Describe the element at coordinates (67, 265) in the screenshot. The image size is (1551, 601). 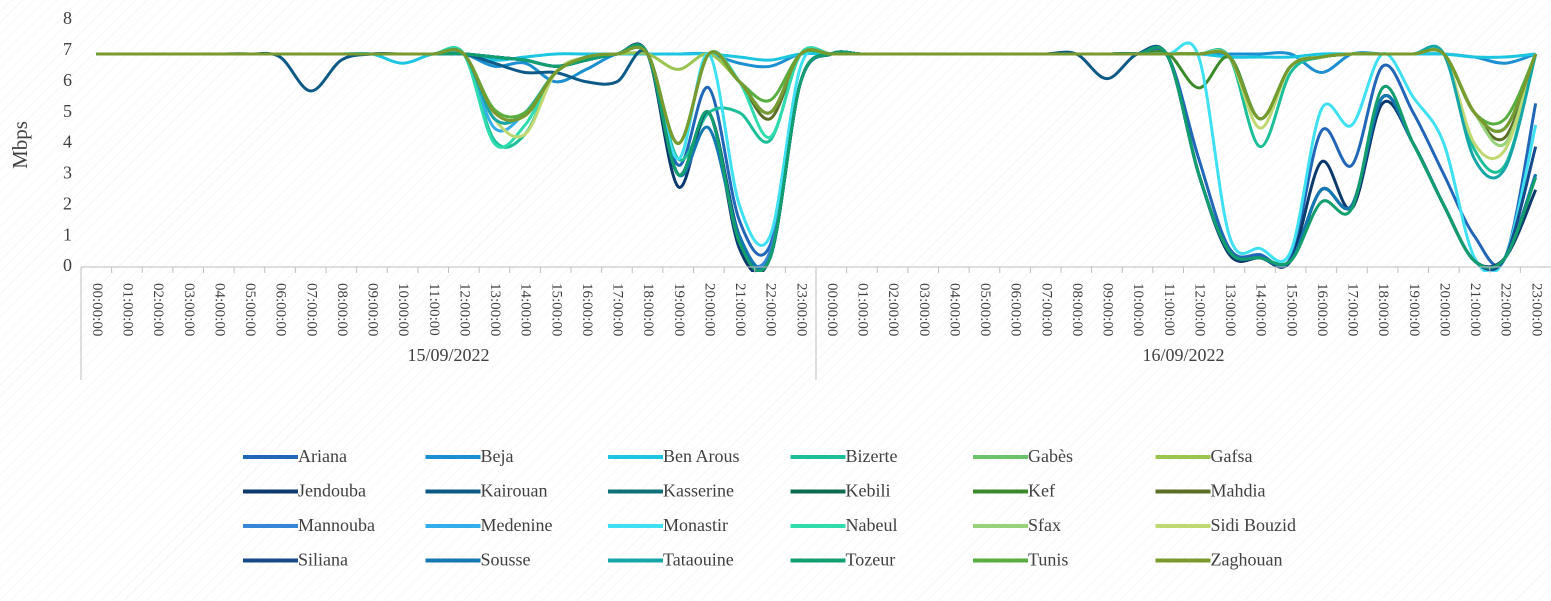
I see `y-tick-label: 0` at that location.